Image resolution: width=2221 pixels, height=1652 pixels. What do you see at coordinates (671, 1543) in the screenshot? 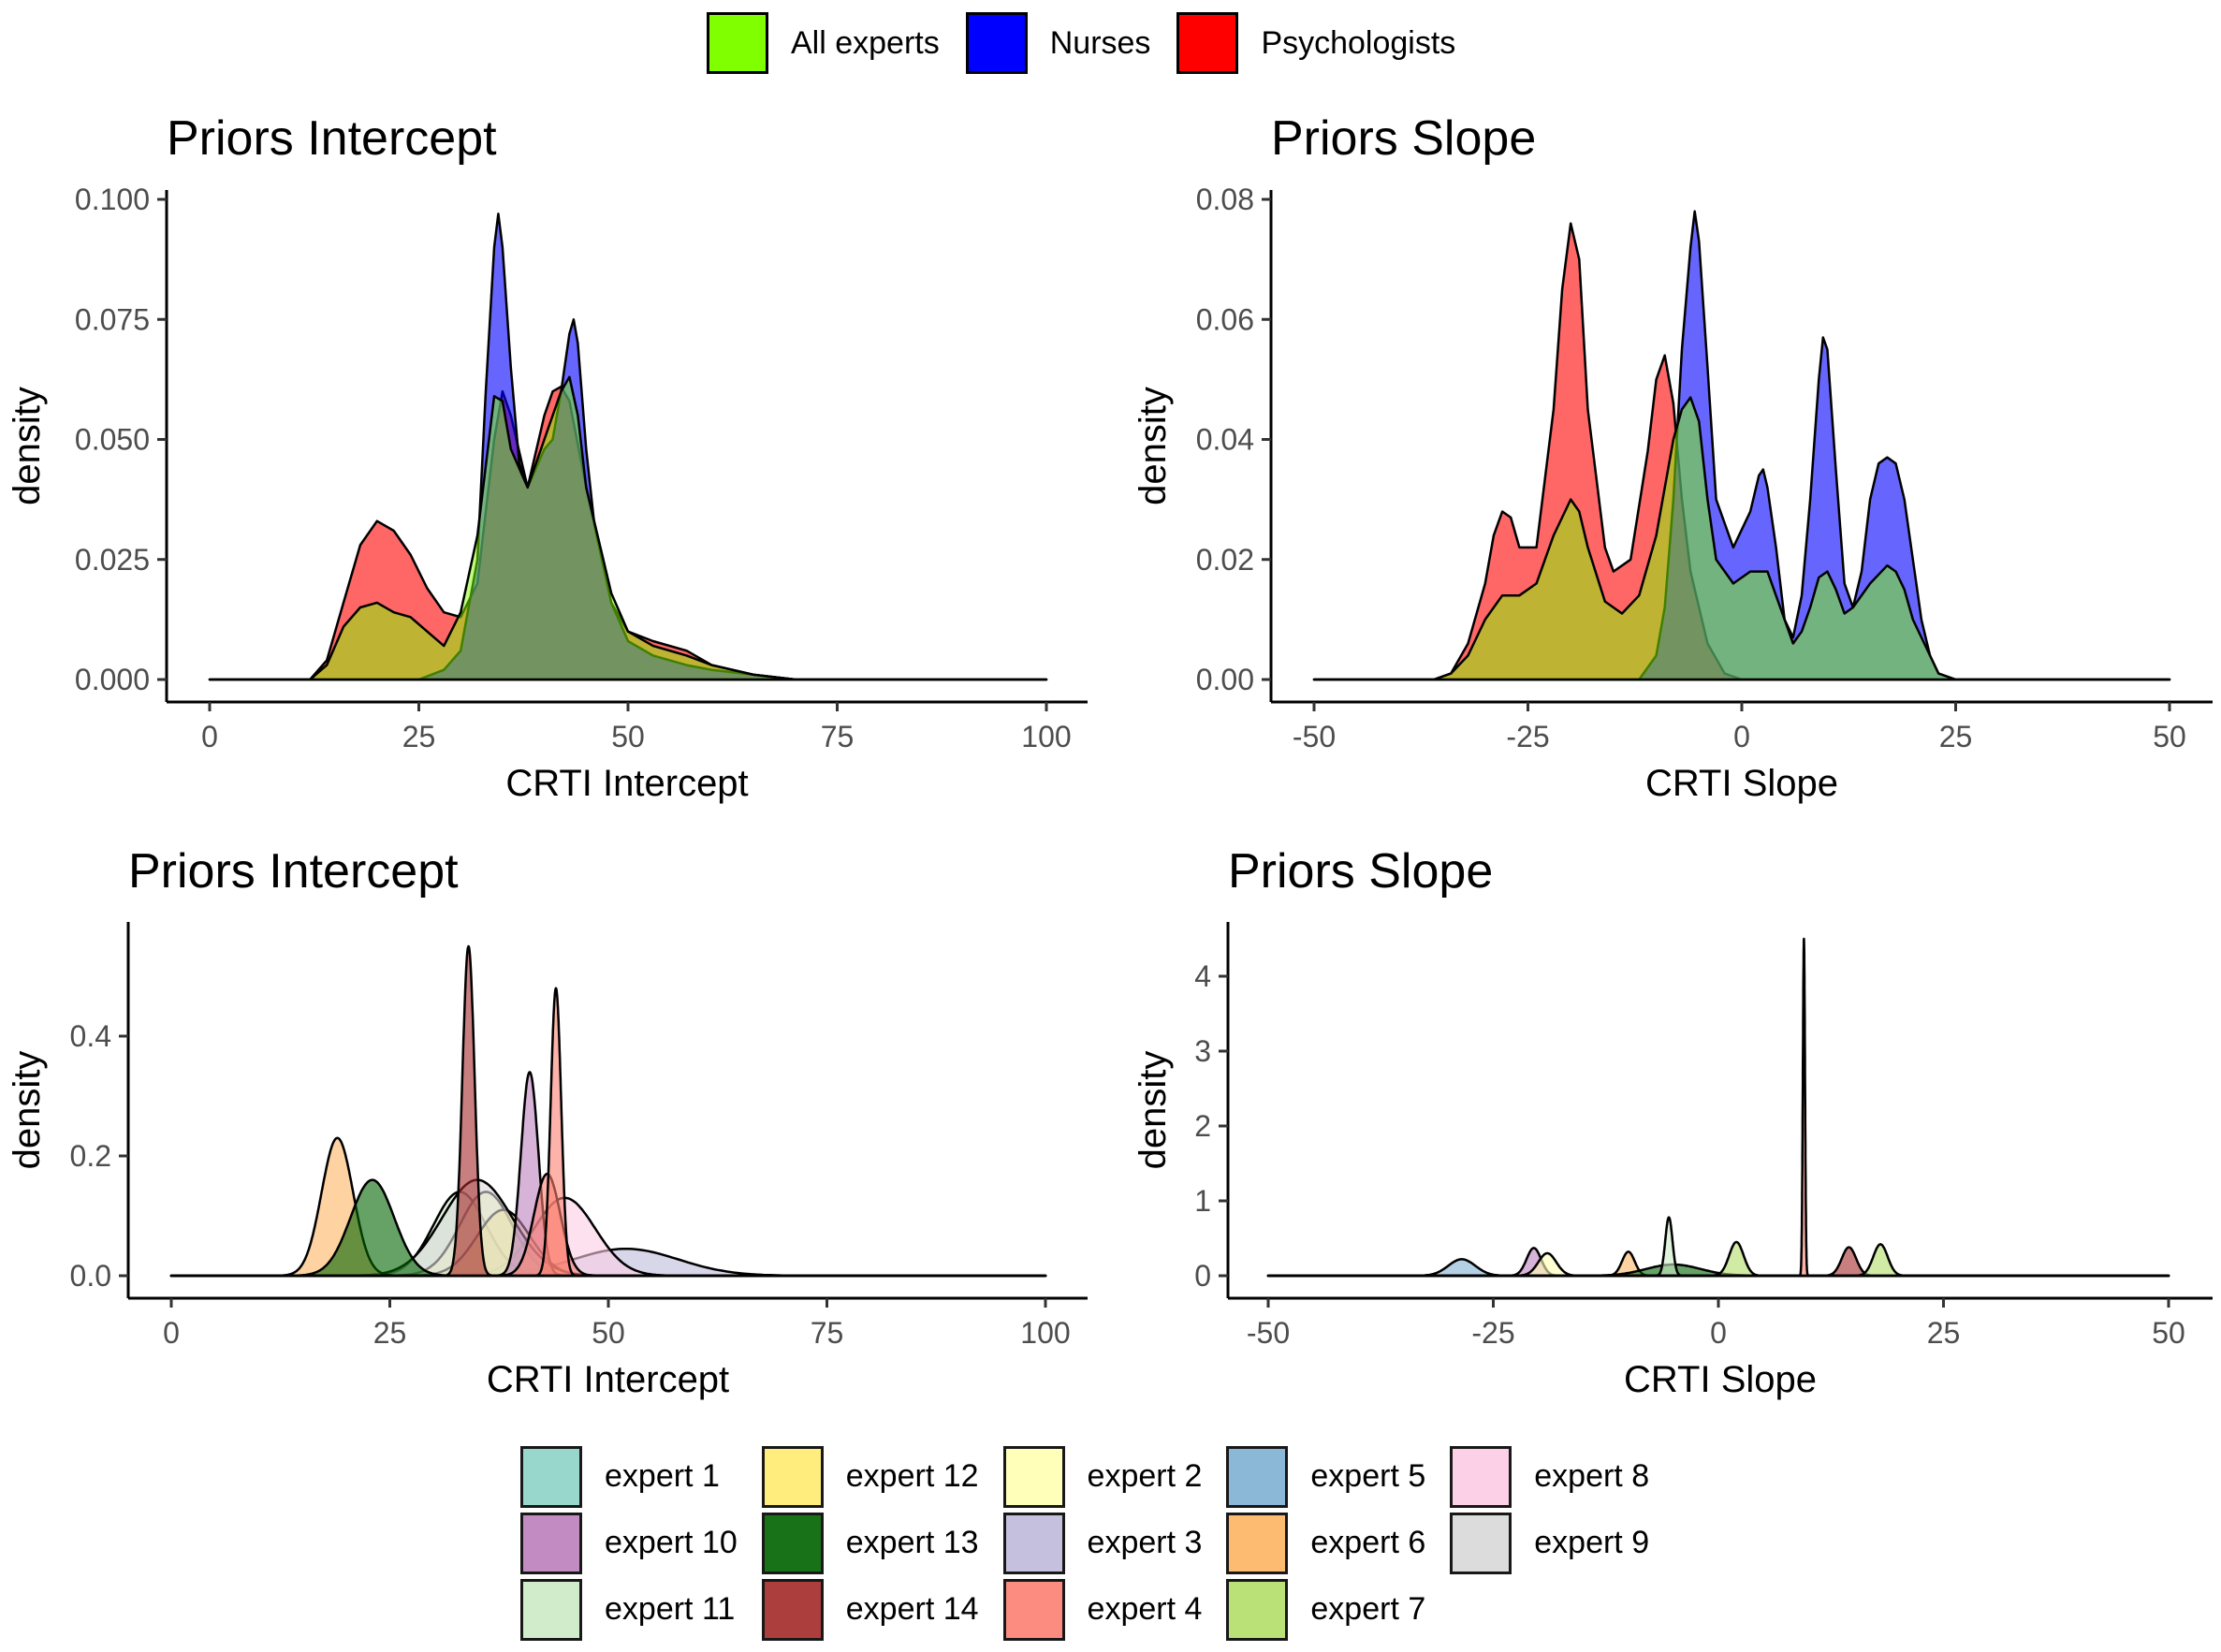
I see `legend-bottom-label: expert 10` at bounding box center [671, 1543].